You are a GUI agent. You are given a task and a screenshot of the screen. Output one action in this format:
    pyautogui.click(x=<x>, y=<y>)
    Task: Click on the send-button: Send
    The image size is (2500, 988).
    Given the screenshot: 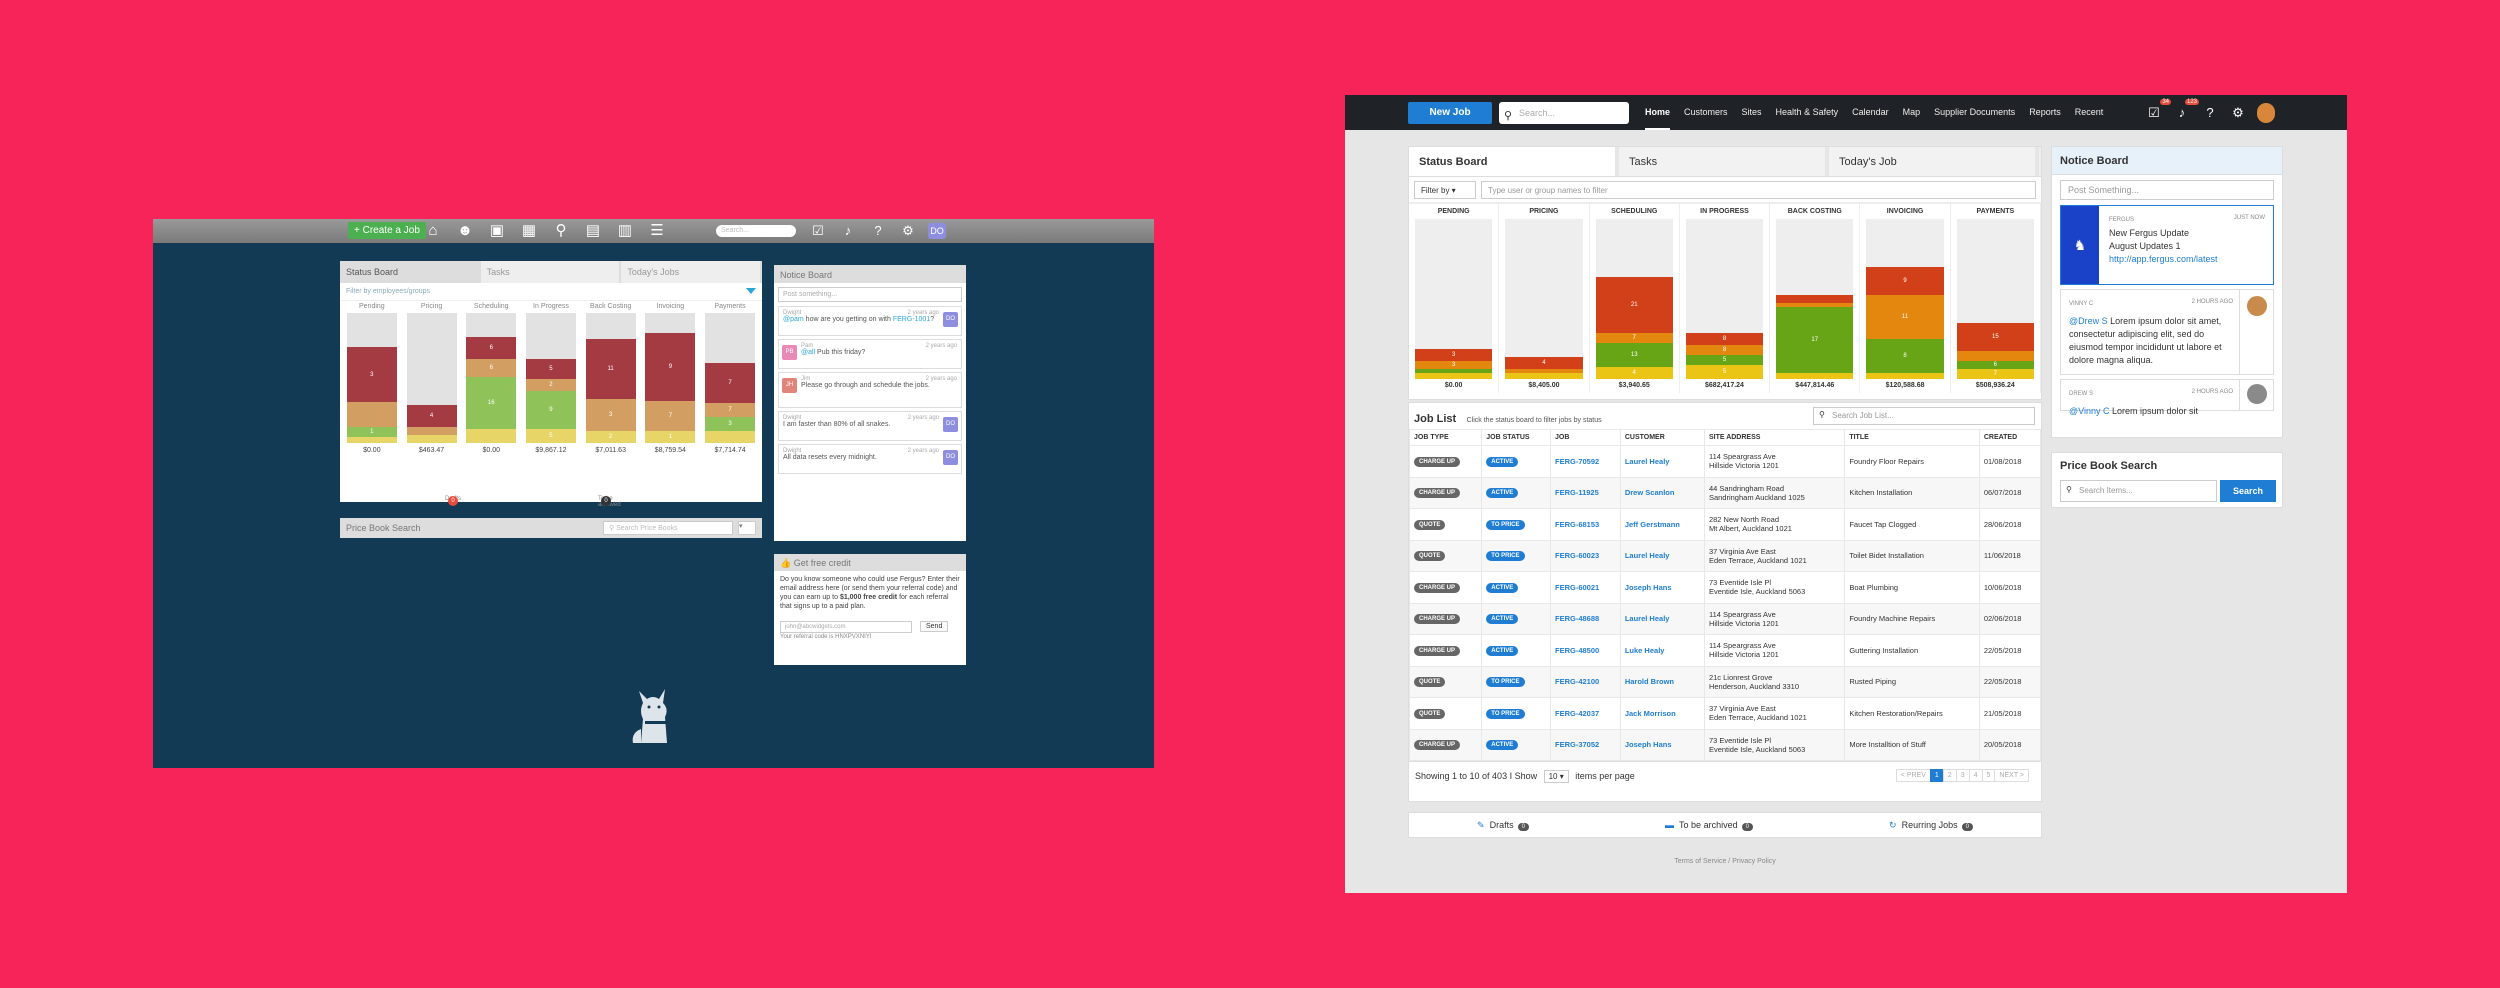 What is the action you would take?
    pyautogui.click(x=934, y=626)
    